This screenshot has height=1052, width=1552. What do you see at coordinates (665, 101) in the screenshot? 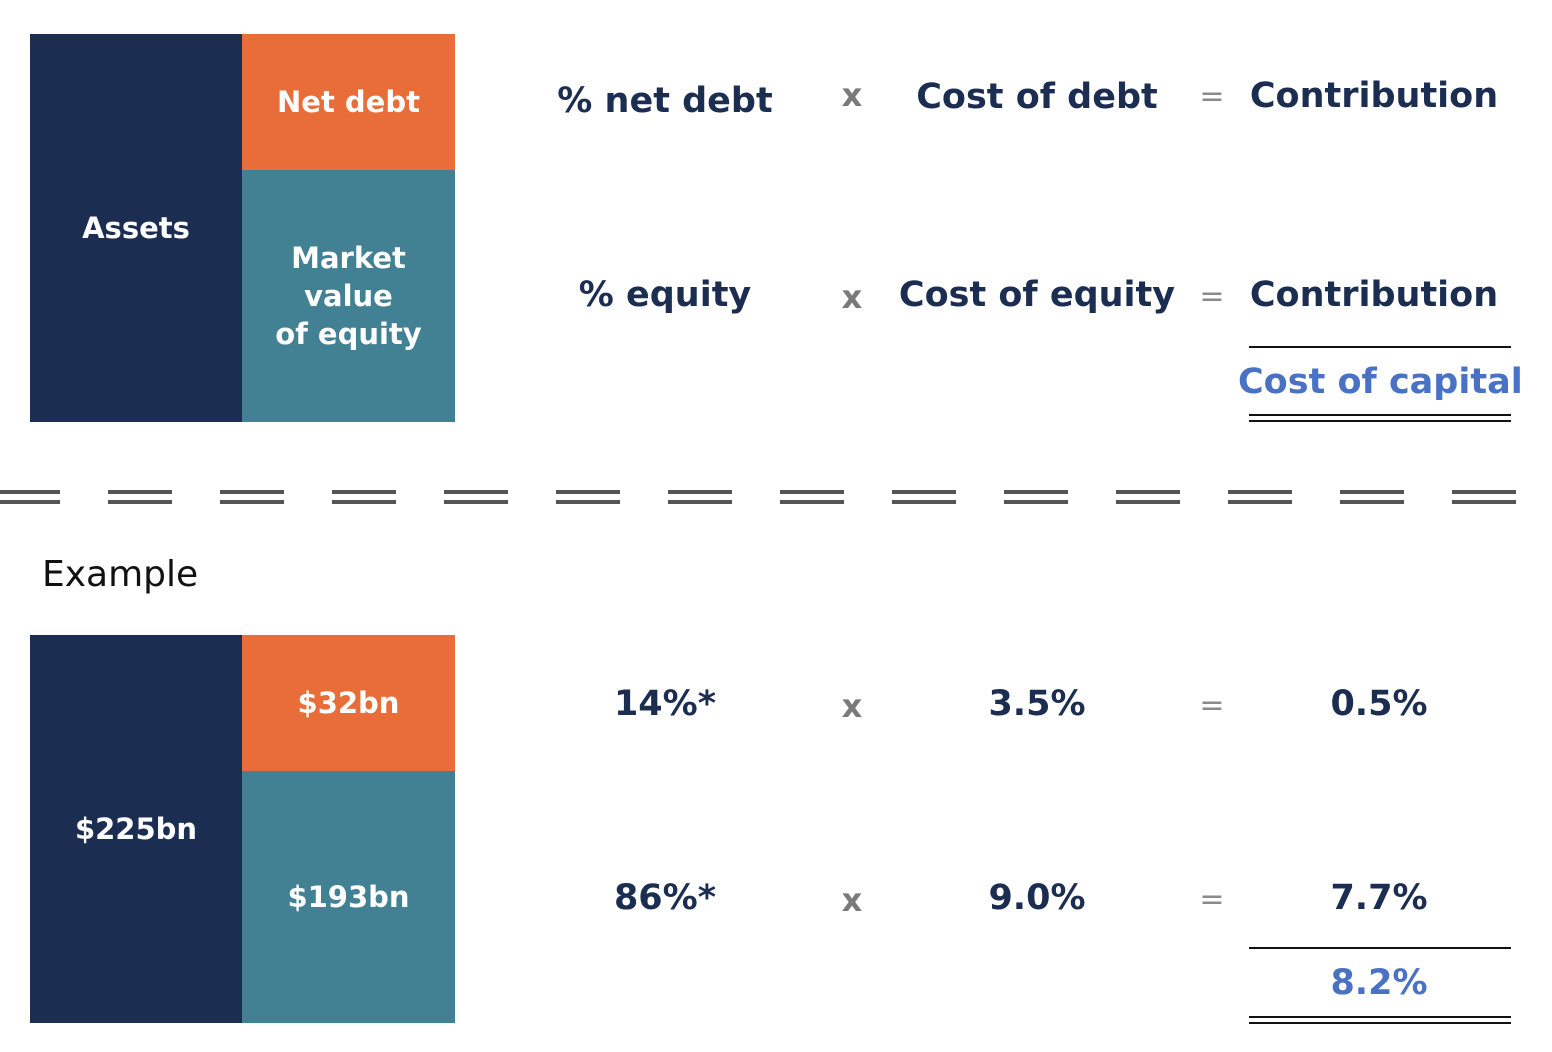
I see `weight-net-debt: % net debt` at bounding box center [665, 101].